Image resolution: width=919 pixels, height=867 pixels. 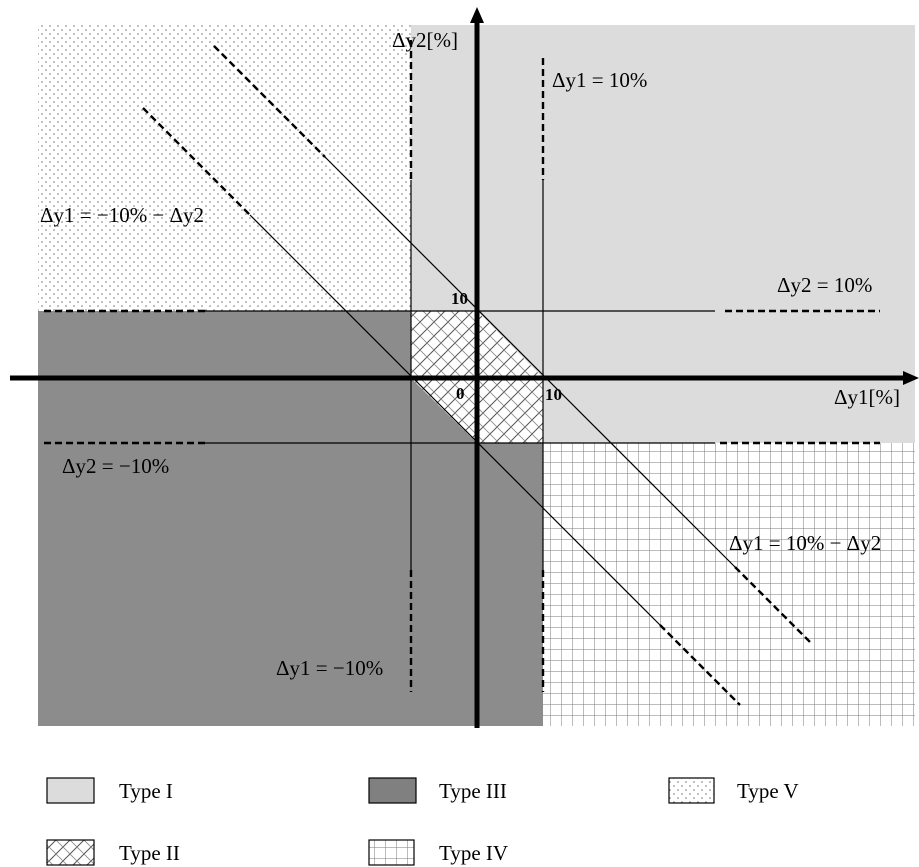 What do you see at coordinates (113, 852) in the screenshot?
I see `legend-item-type-ii: Type II` at bounding box center [113, 852].